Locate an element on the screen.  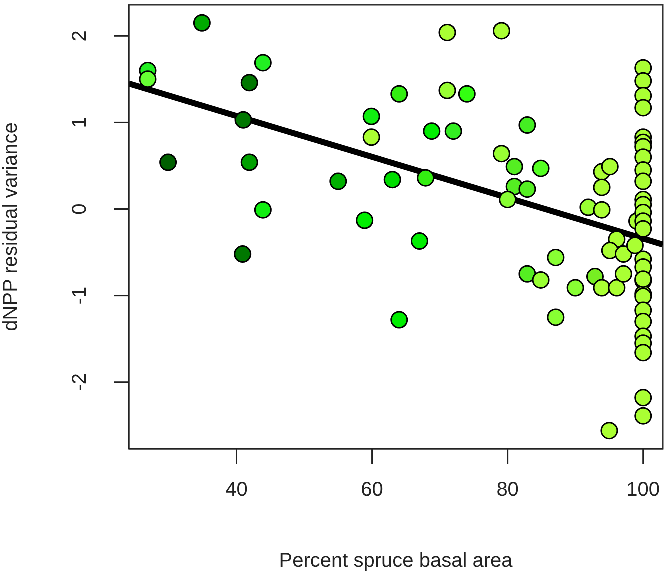
y-axis-title: dNPP residual variance is located at coordinates (11, 227).